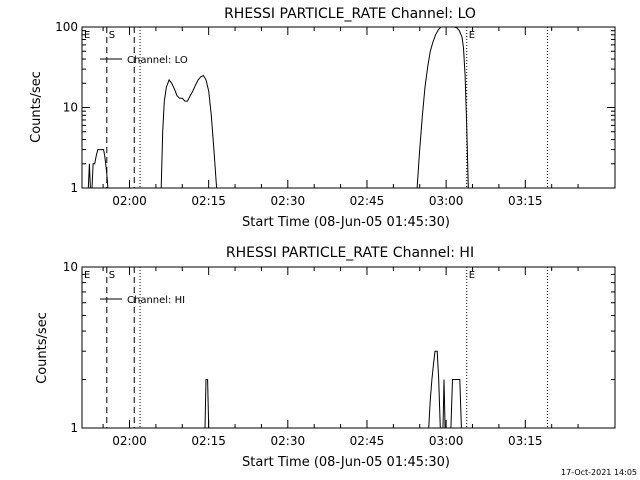 Image resolution: width=640 pixels, height=480 pixels. I want to click on chart-hi-ytick-label: 10, so click(70, 267).